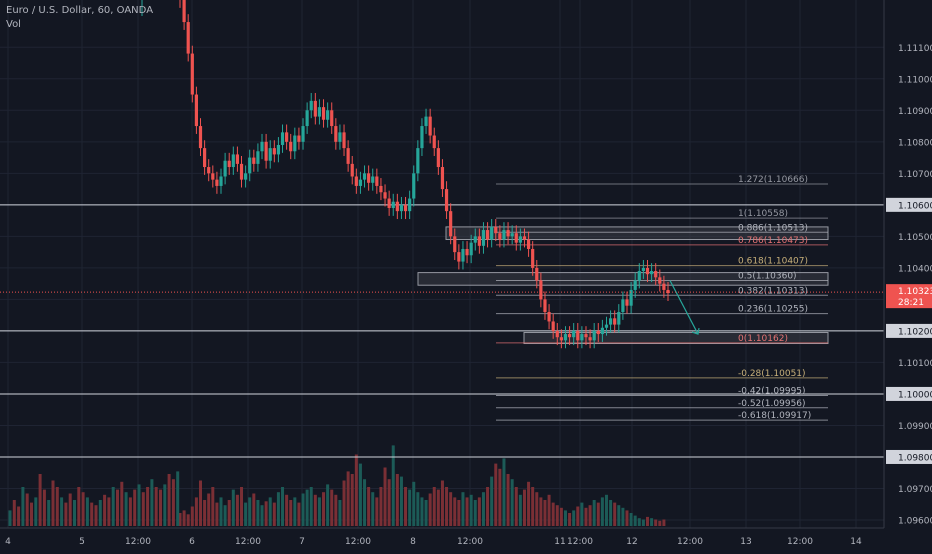 The height and width of the screenshot is (554, 932). Describe the element at coordinates (631, 542) in the screenshot. I see `x-tick-label: 12` at that location.